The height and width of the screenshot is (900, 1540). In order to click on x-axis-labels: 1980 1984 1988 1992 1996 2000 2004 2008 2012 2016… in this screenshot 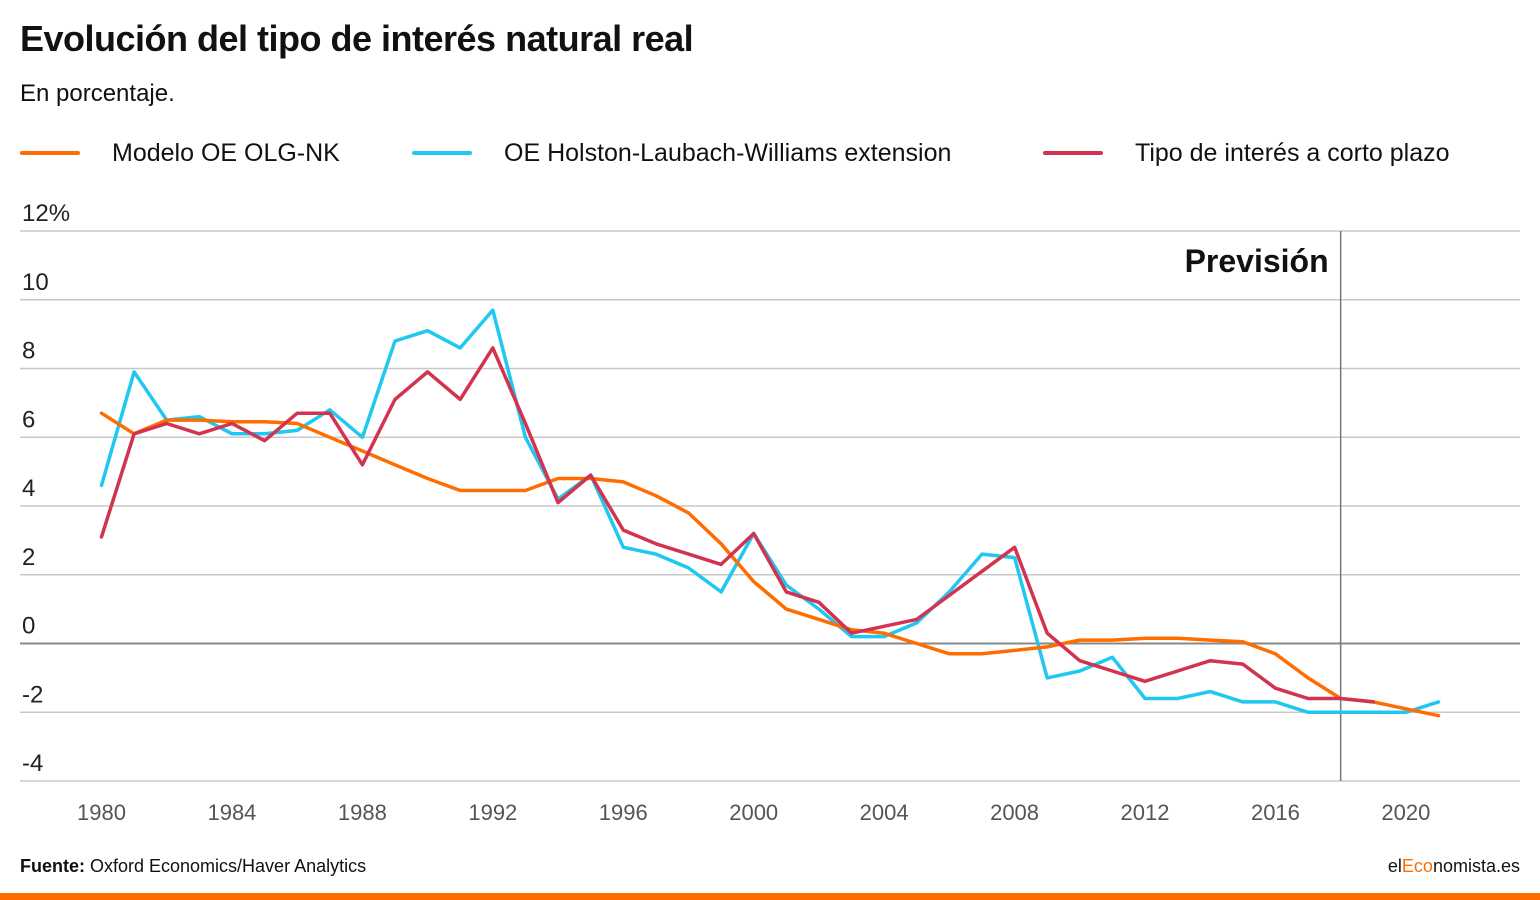, I will do `click(753, 812)`.